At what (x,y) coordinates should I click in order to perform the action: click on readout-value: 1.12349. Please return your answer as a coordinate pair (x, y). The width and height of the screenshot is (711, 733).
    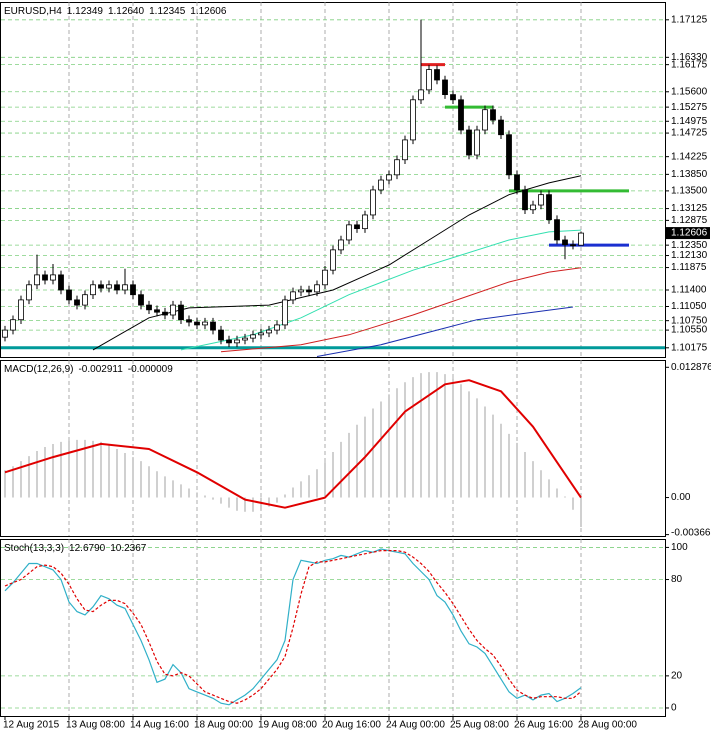
    Looking at the image, I should click on (85, 11).